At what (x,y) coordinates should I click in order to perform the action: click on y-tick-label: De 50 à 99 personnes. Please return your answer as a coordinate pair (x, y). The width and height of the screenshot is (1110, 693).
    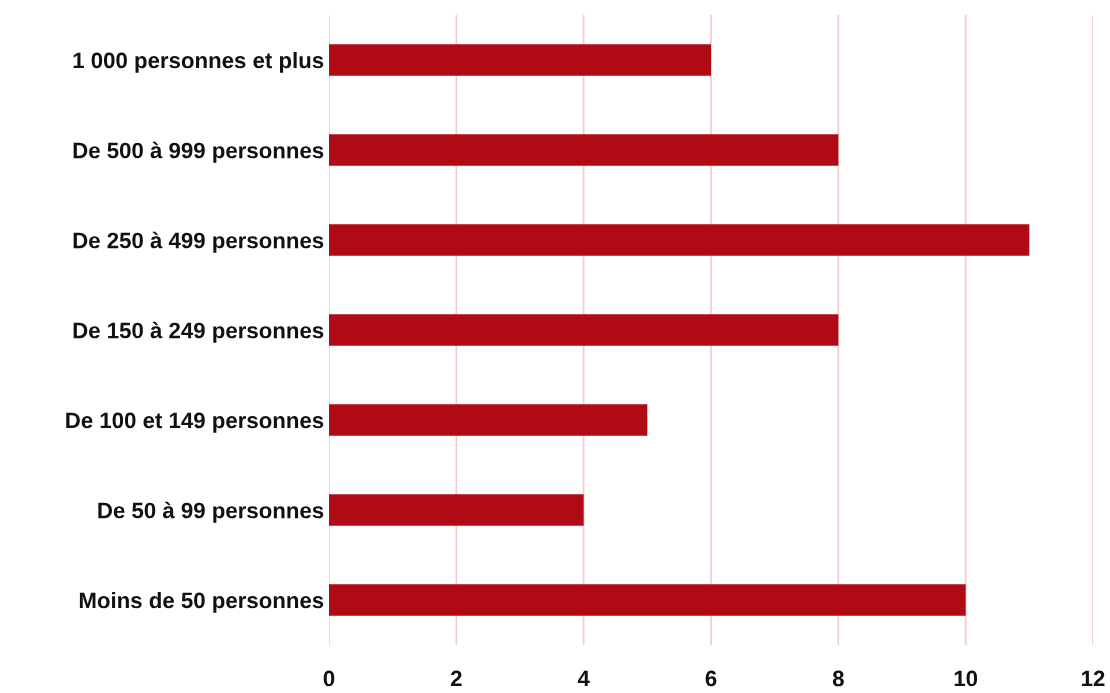
    Looking at the image, I should click on (211, 512).